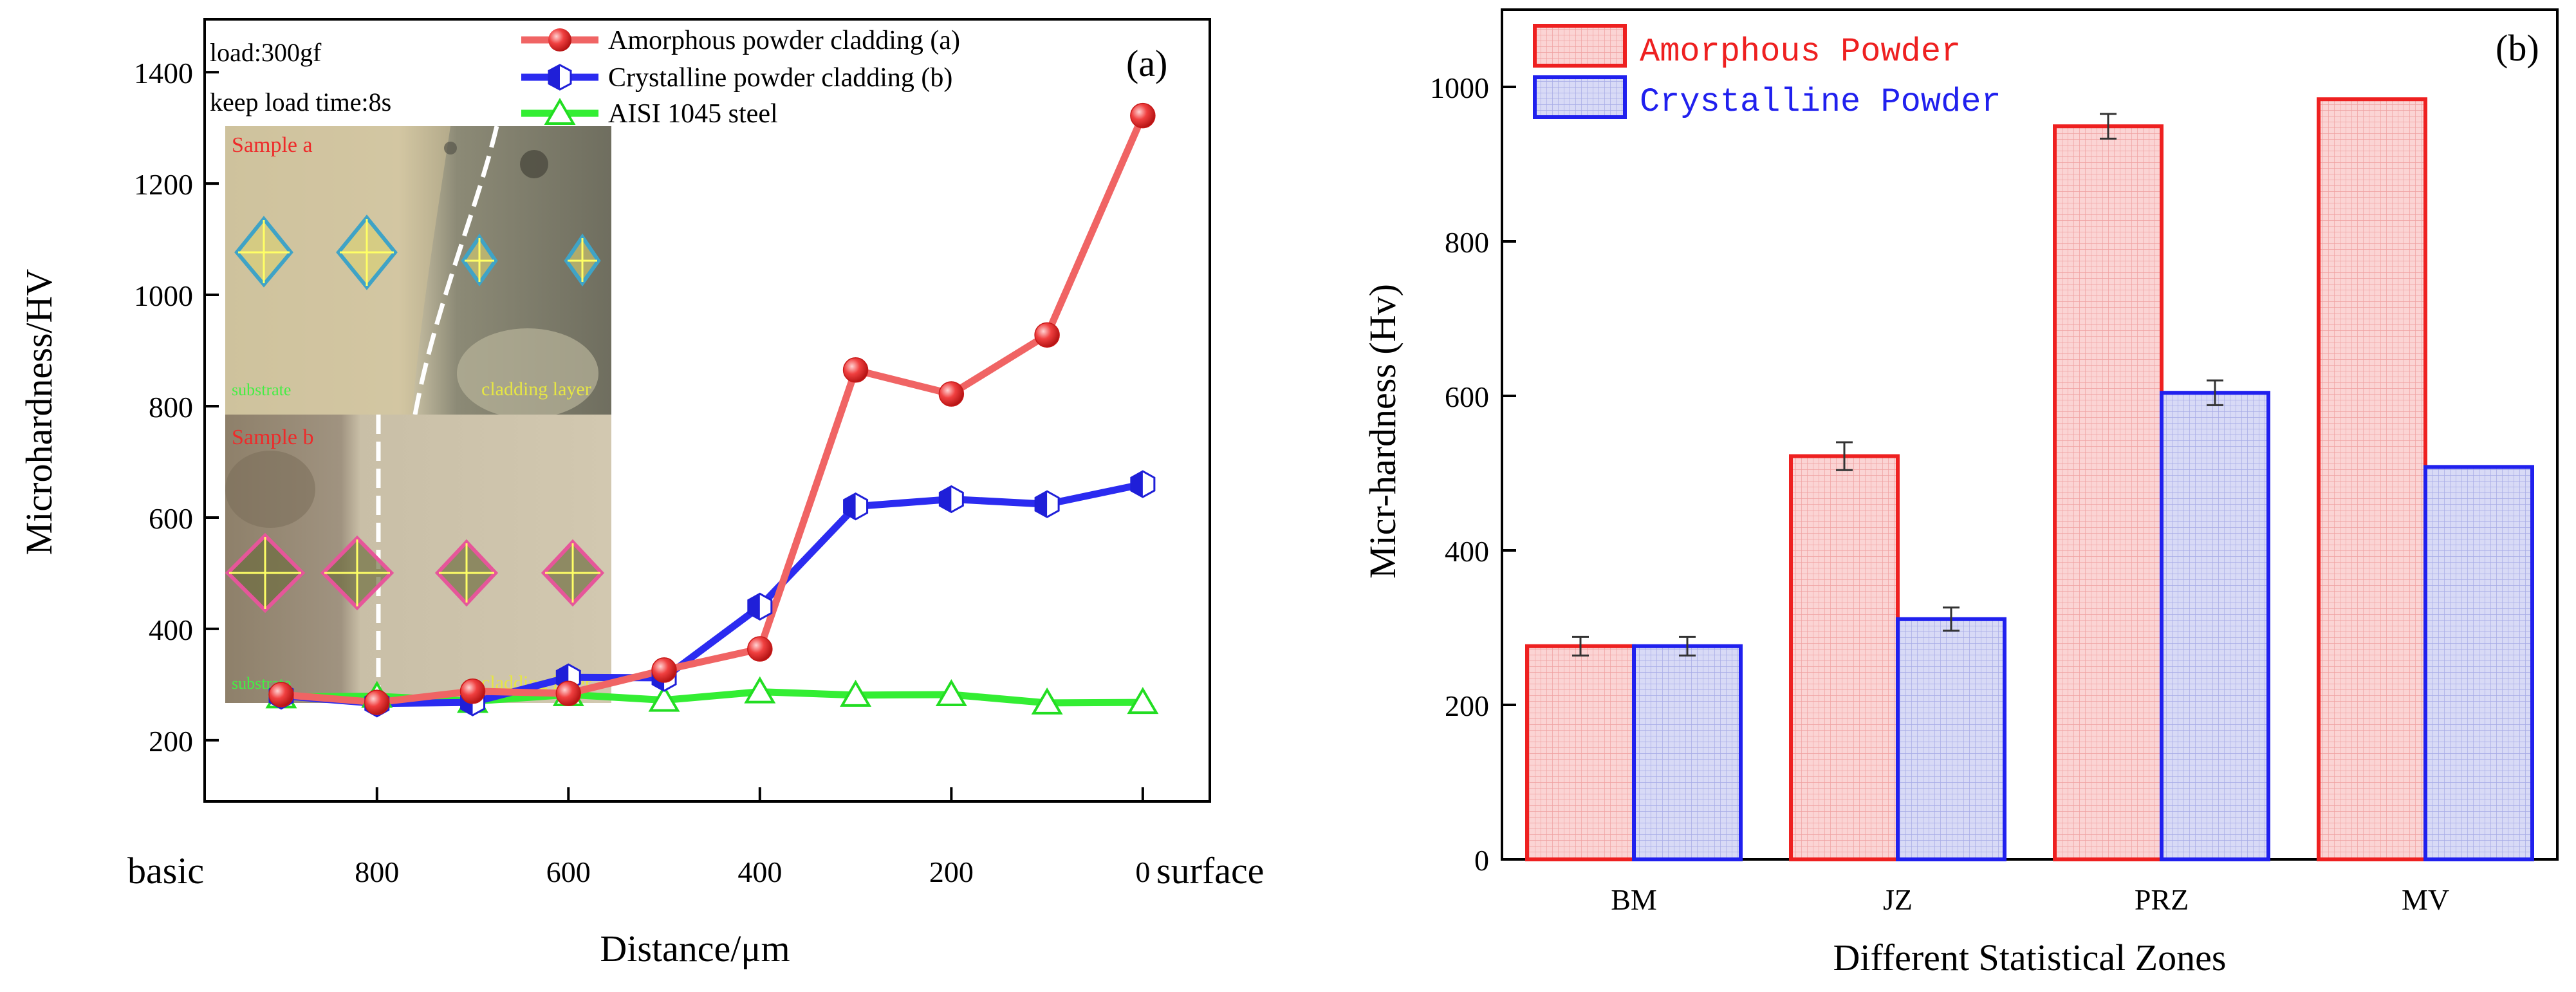 The image size is (2576, 992). What do you see at coordinates (536, 389) in the screenshot?
I see `sample-a-cladding-label: cladding layer` at bounding box center [536, 389].